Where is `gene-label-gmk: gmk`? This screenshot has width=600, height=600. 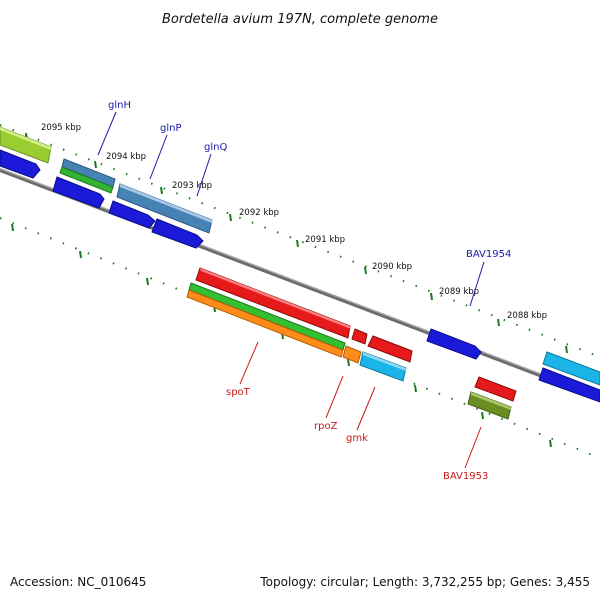
gene-label-gmk: gmk is located at coordinates (357, 438).